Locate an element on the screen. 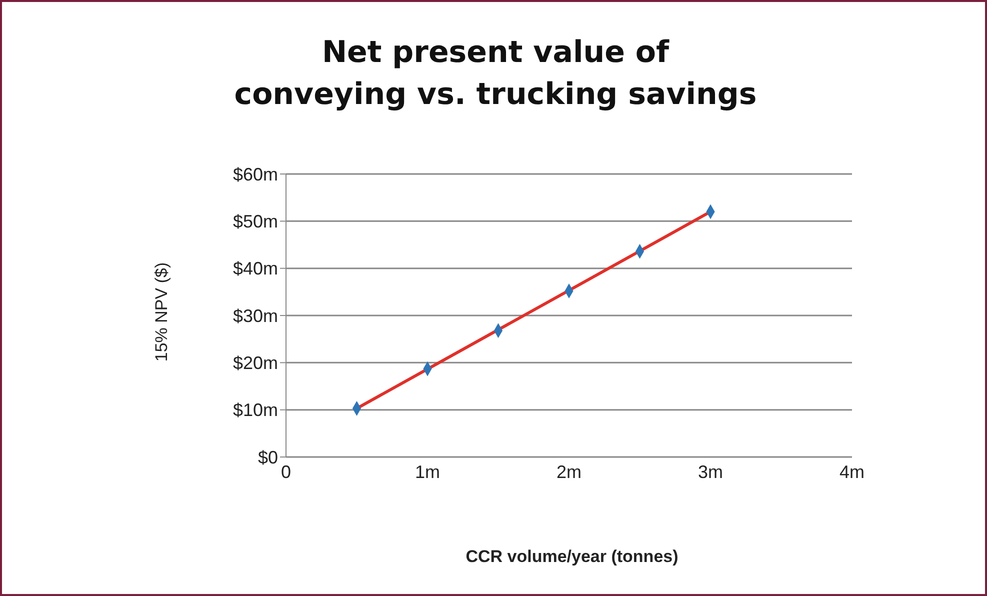 The image size is (987, 596). y-tick-label: $60m is located at coordinates (255, 174).